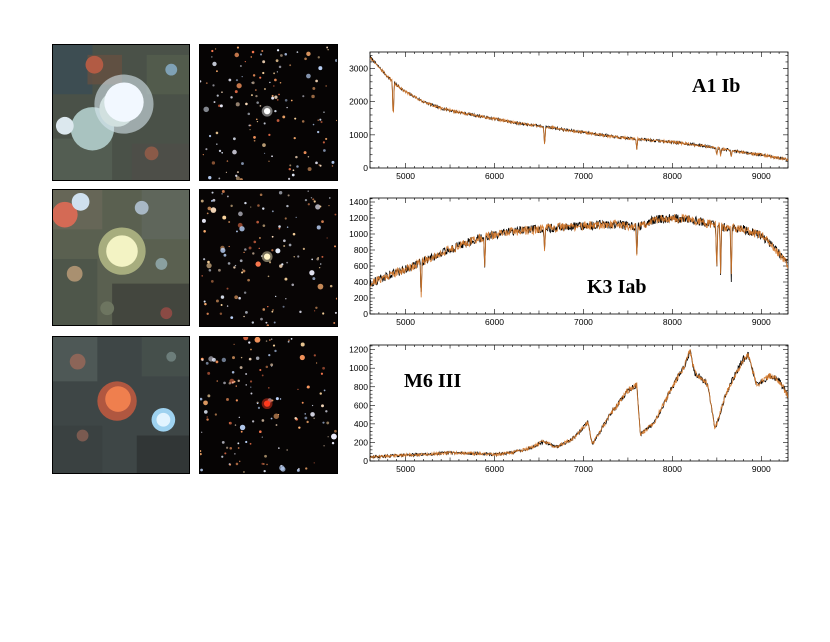  What do you see at coordinates (361, 424) in the screenshot?
I see `y-tick-label: 400` at bounding box center [361, 424].